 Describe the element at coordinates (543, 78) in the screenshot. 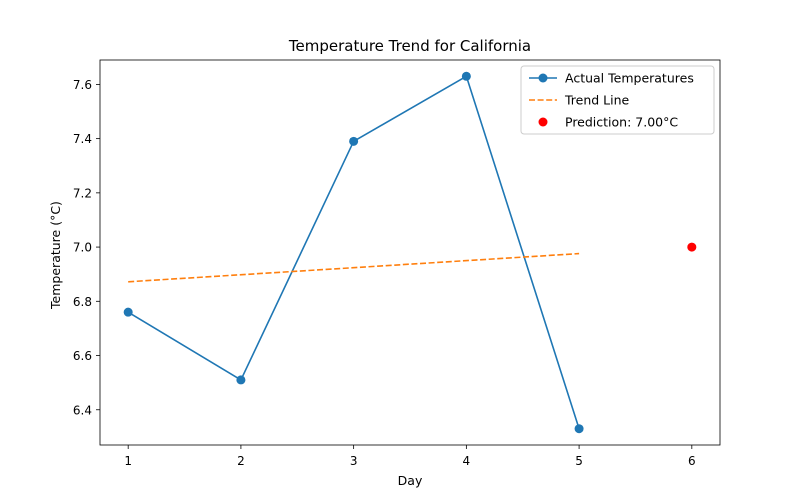

I see `legend-marker-actual` at that location.